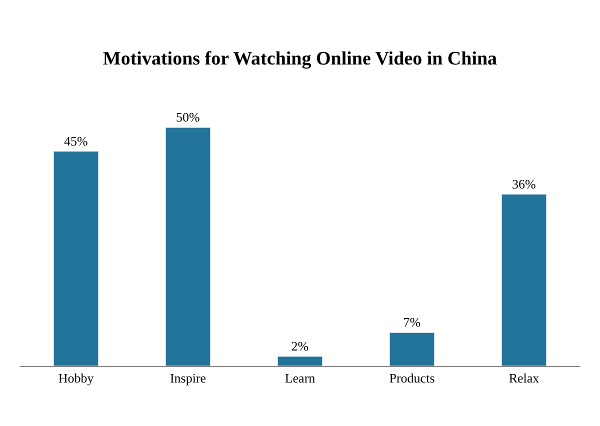  I want to click on data-label: 2%, so click(300, 346).